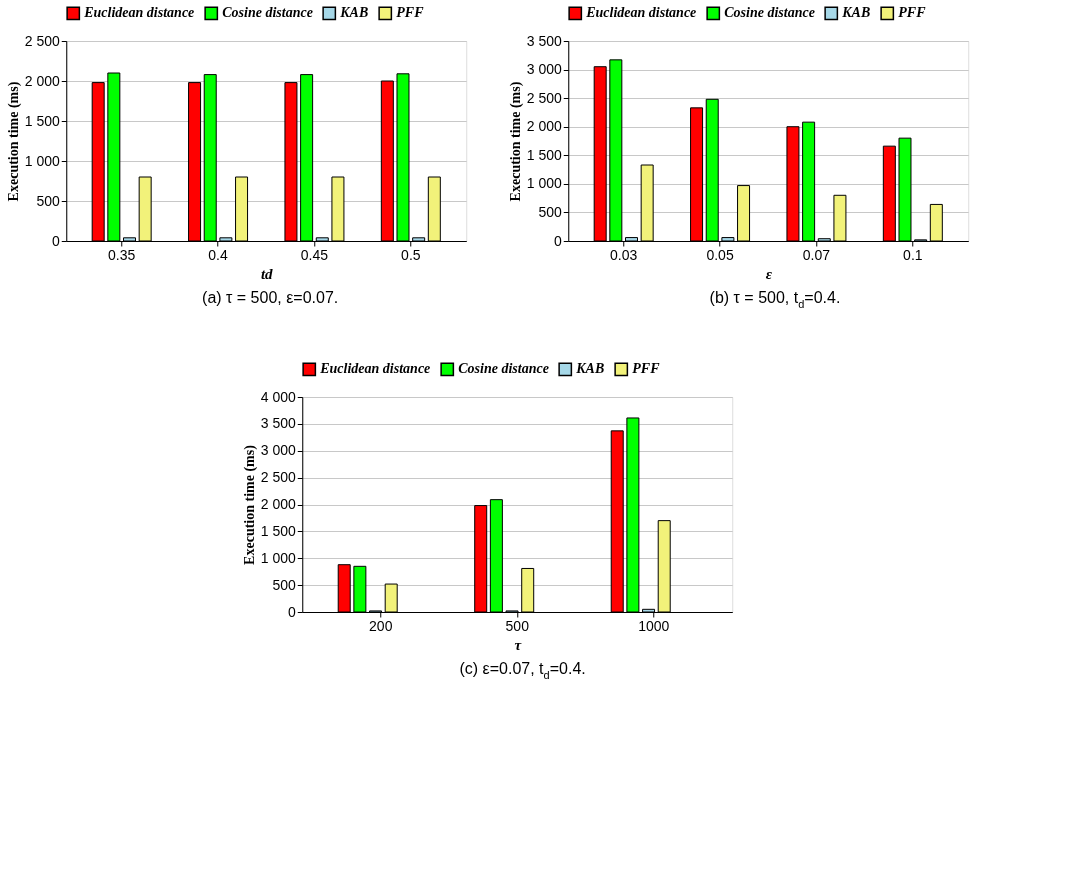  I want to click on x-tick-label: 1000, so click(654, 625).